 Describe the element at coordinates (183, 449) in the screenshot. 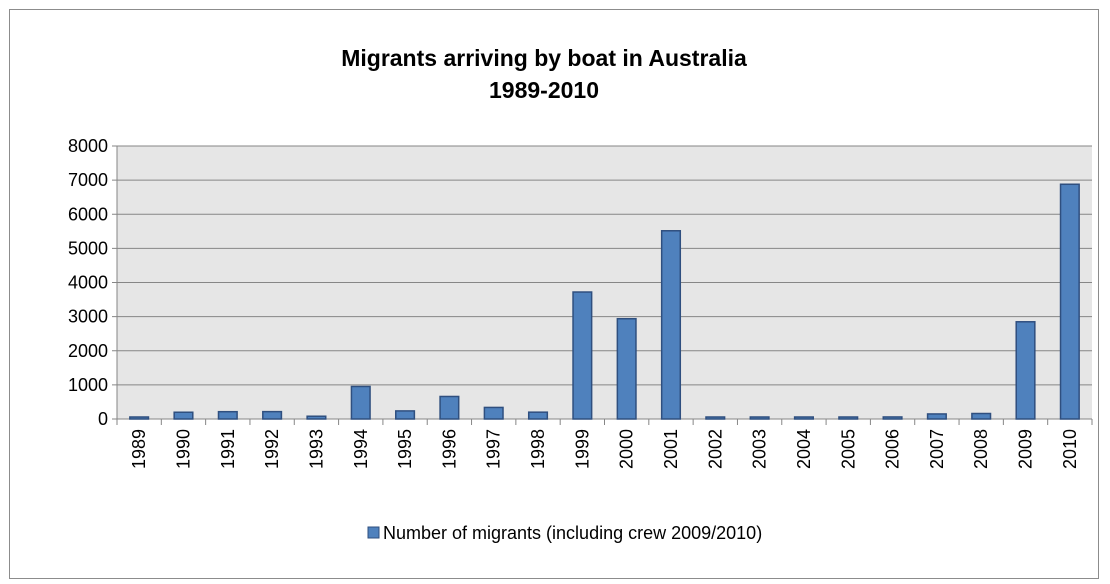

I see `x-tick-label: 1990` at that location.